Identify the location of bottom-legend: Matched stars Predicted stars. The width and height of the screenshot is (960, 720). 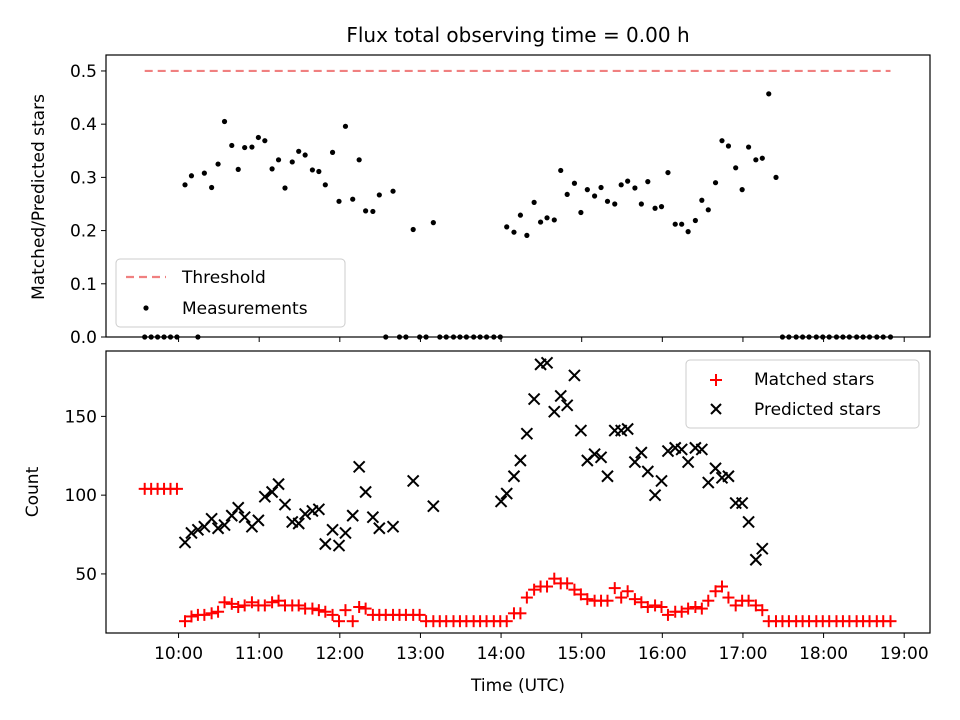
(802, 394).